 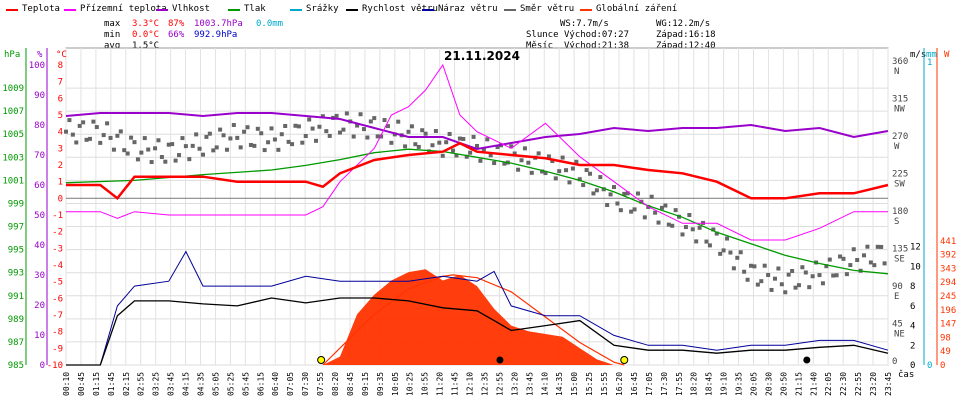 I want to click on temperature-tick-label: -5, so click(x=57, y=283).